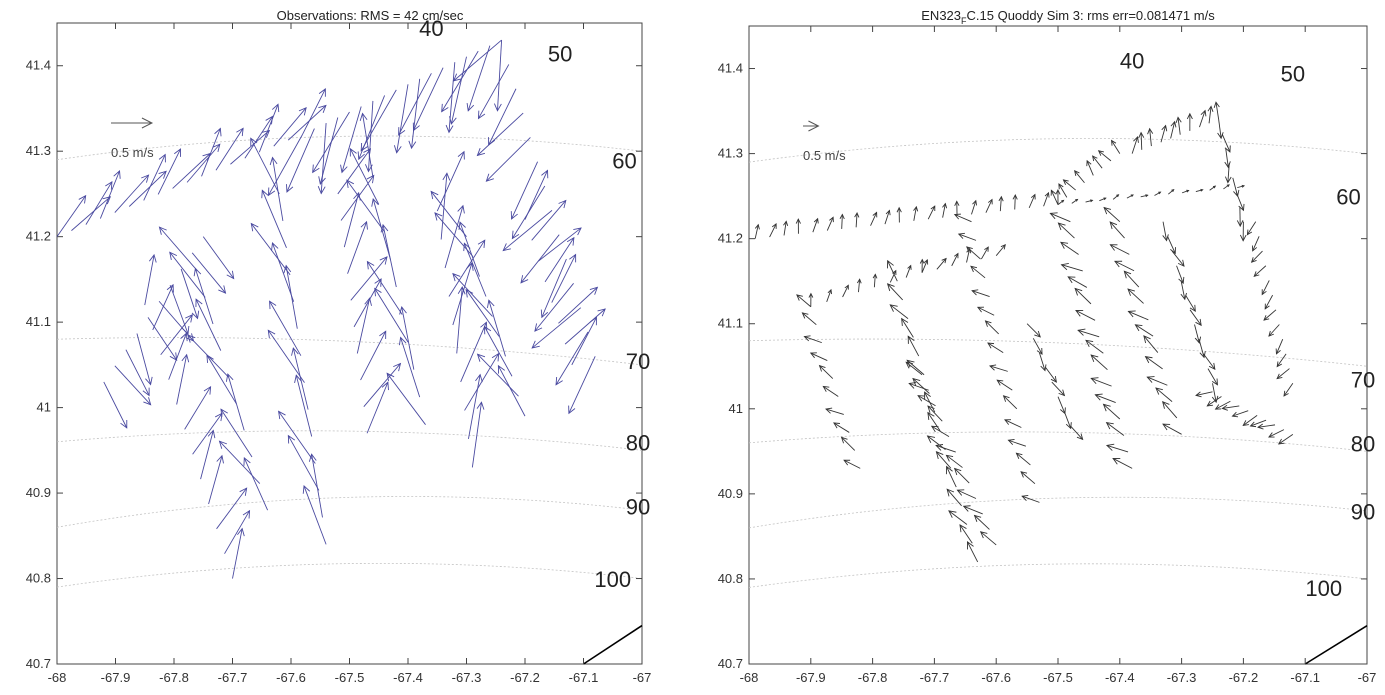 Image resolution: width=1385 pixels, height=695 pixels. I want to click on scale-arrow-label: 0.5 m/s, so click(824, 155).